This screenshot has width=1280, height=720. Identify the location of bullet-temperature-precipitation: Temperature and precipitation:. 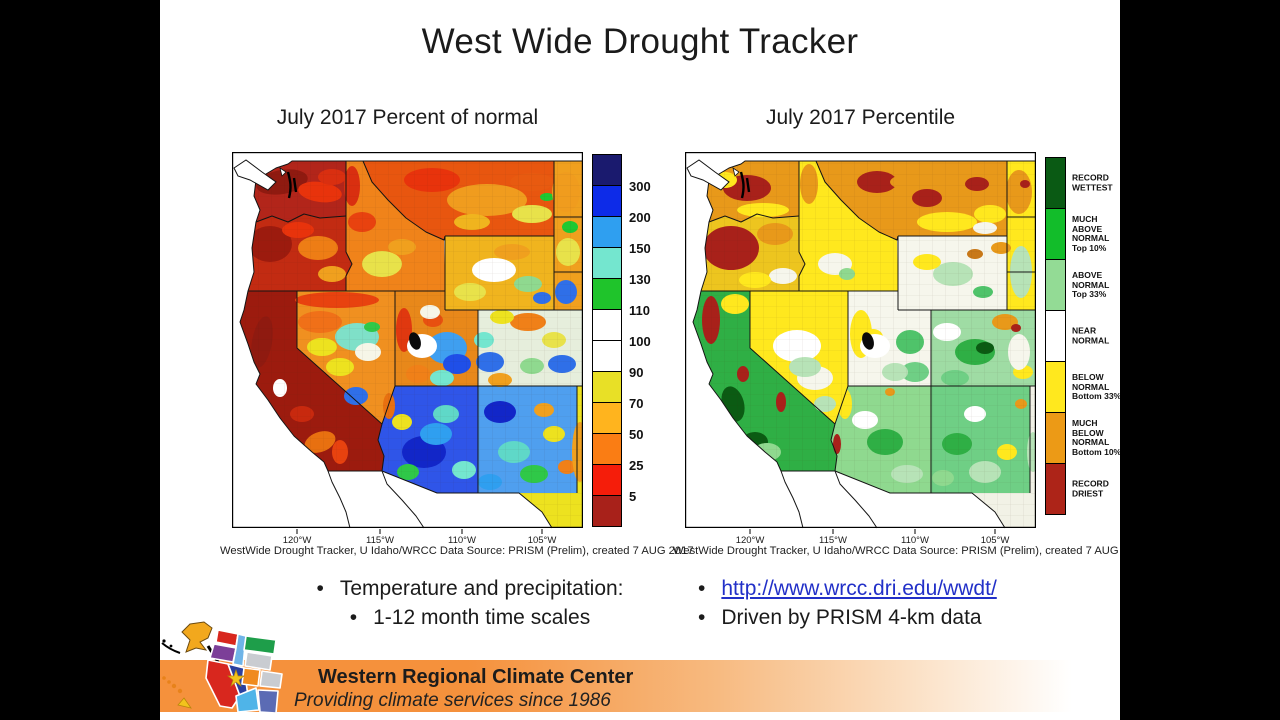
(470, 588).